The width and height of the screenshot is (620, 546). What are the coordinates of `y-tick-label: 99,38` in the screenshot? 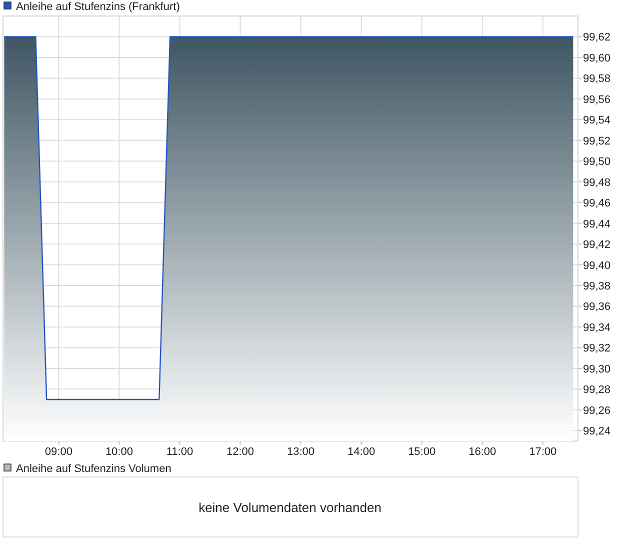 It's located at (597, 286).